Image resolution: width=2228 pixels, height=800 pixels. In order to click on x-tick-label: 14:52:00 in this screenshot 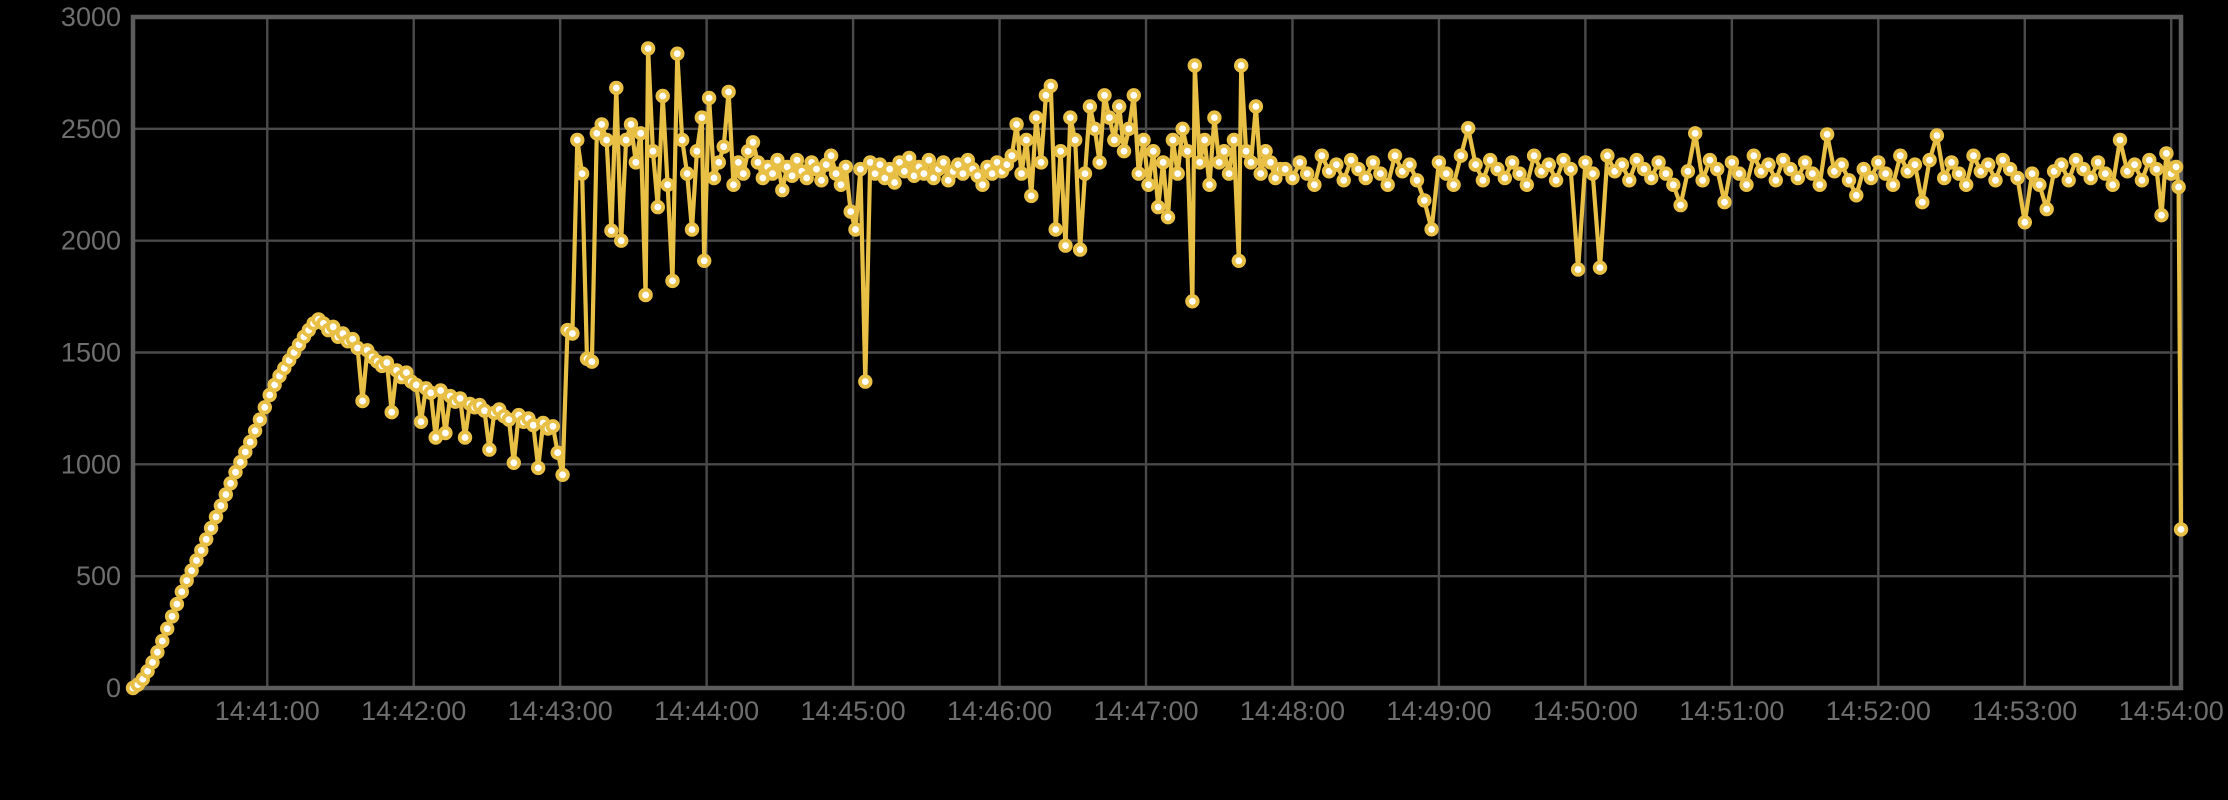, I will do `click(1878, 711)`.